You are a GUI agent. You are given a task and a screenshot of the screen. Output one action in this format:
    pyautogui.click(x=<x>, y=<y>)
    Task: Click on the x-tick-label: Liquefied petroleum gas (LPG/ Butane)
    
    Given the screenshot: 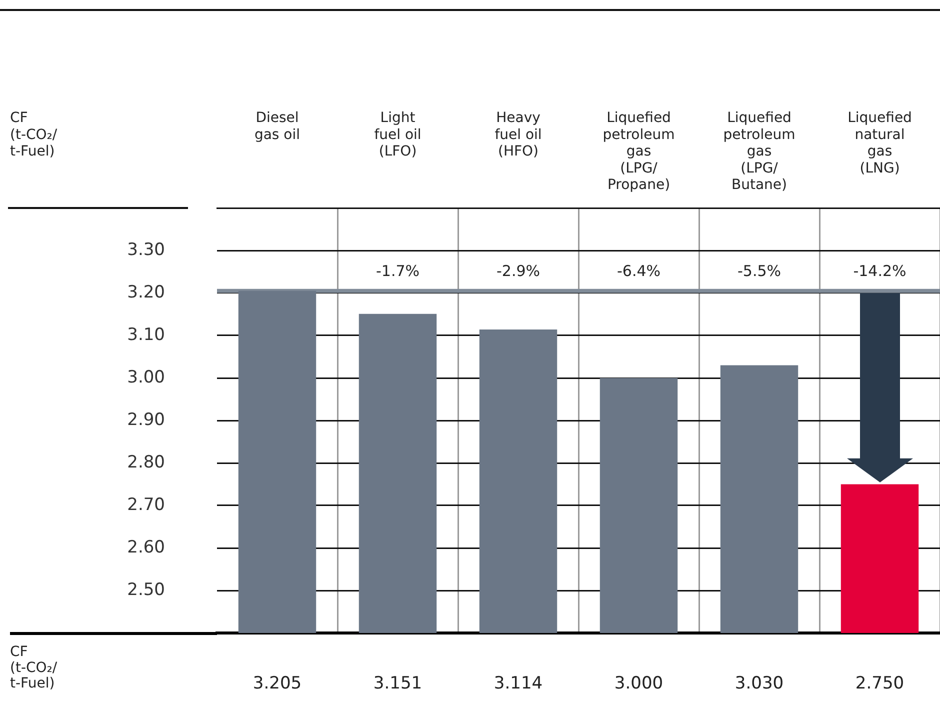 What is the action you would take?
    pyautogui.click(x=759, y=152)
    